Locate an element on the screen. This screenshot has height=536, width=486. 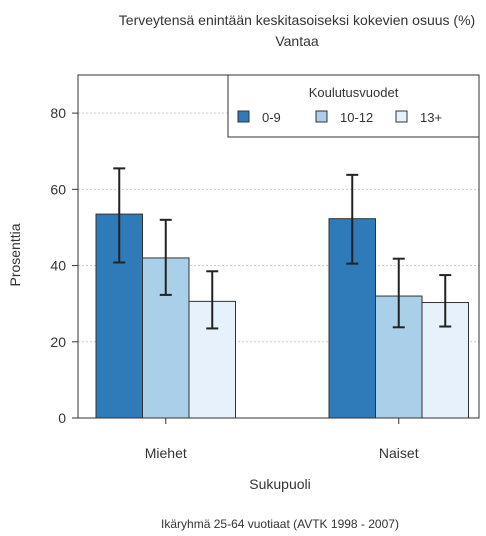
y-axis-label: Prosenttia is located at coordinates (15, 254).